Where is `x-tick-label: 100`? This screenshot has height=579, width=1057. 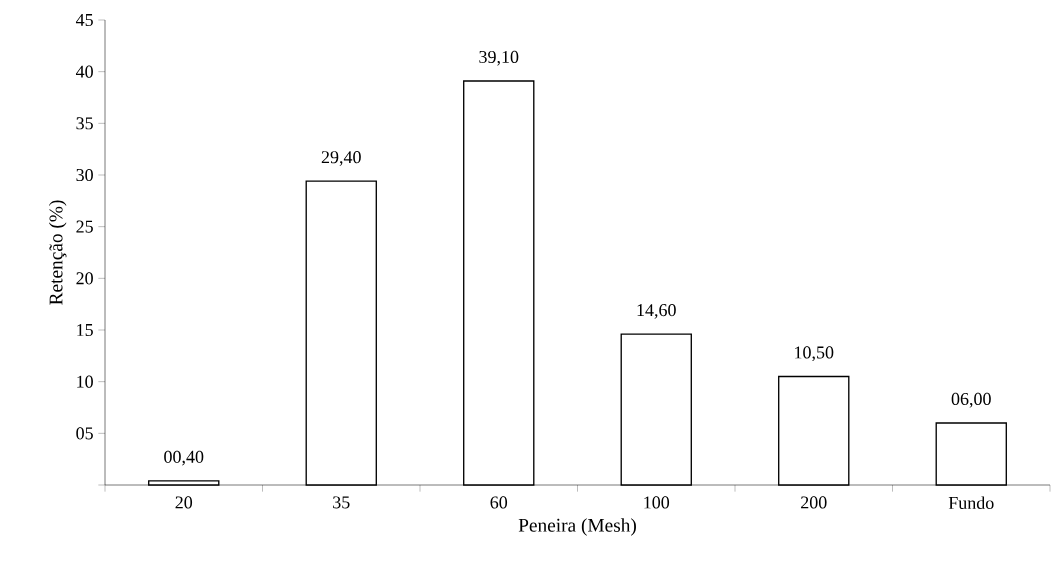 x-tick-label: 100 is located at coordinates (657, 502).